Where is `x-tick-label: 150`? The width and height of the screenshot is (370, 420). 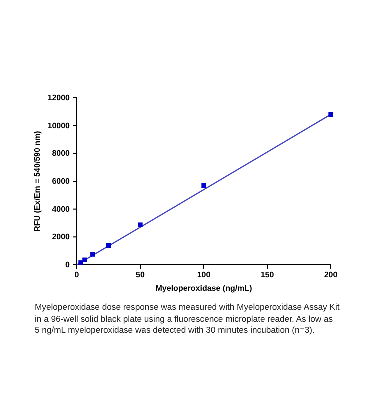 x-tick-label: 150 is located at coordinates (267, 275).